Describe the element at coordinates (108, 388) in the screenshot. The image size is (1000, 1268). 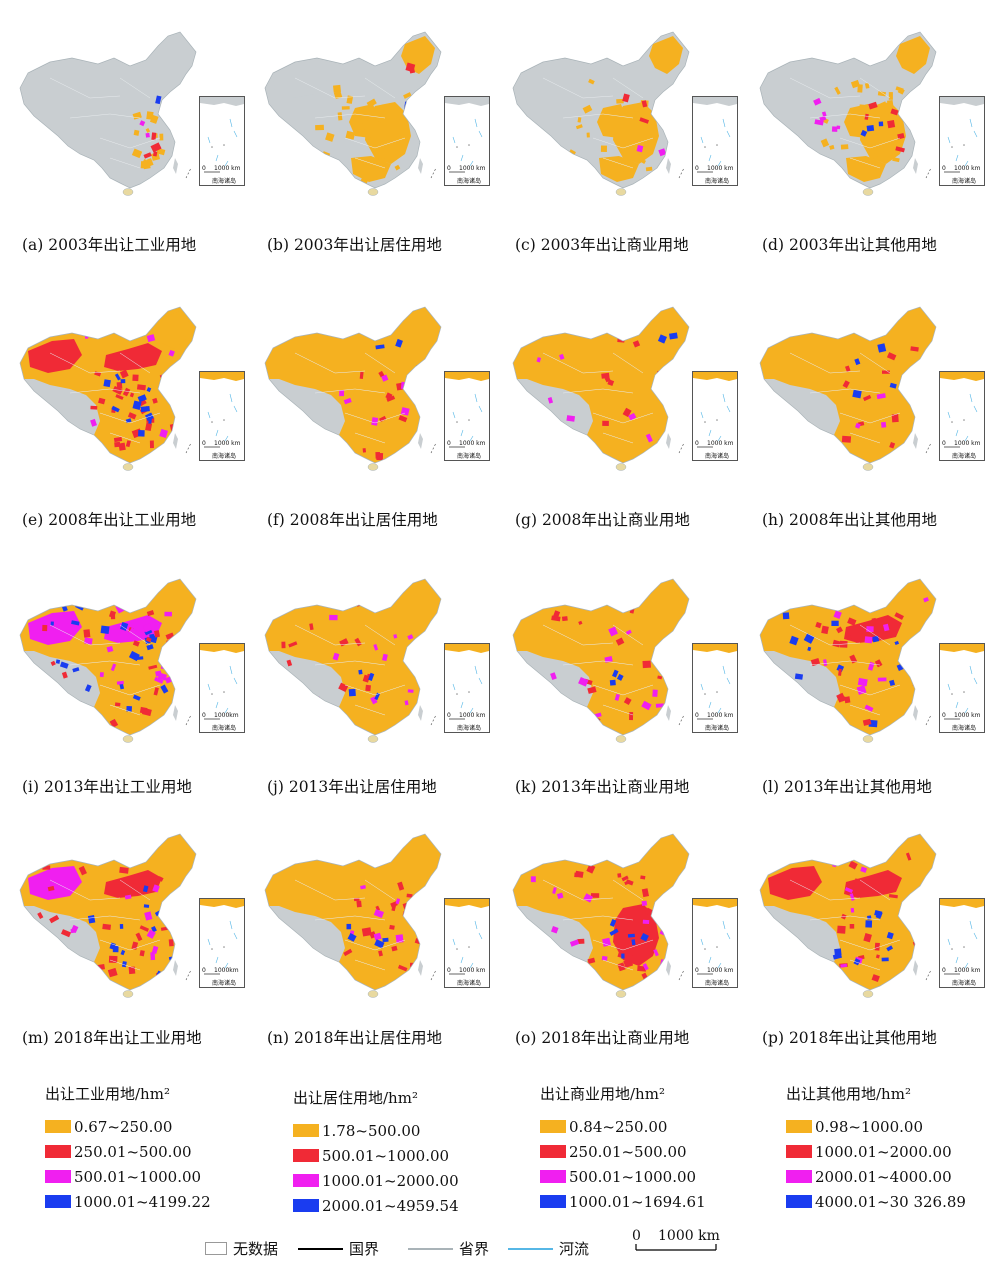
I see `china-map-e` at that location.